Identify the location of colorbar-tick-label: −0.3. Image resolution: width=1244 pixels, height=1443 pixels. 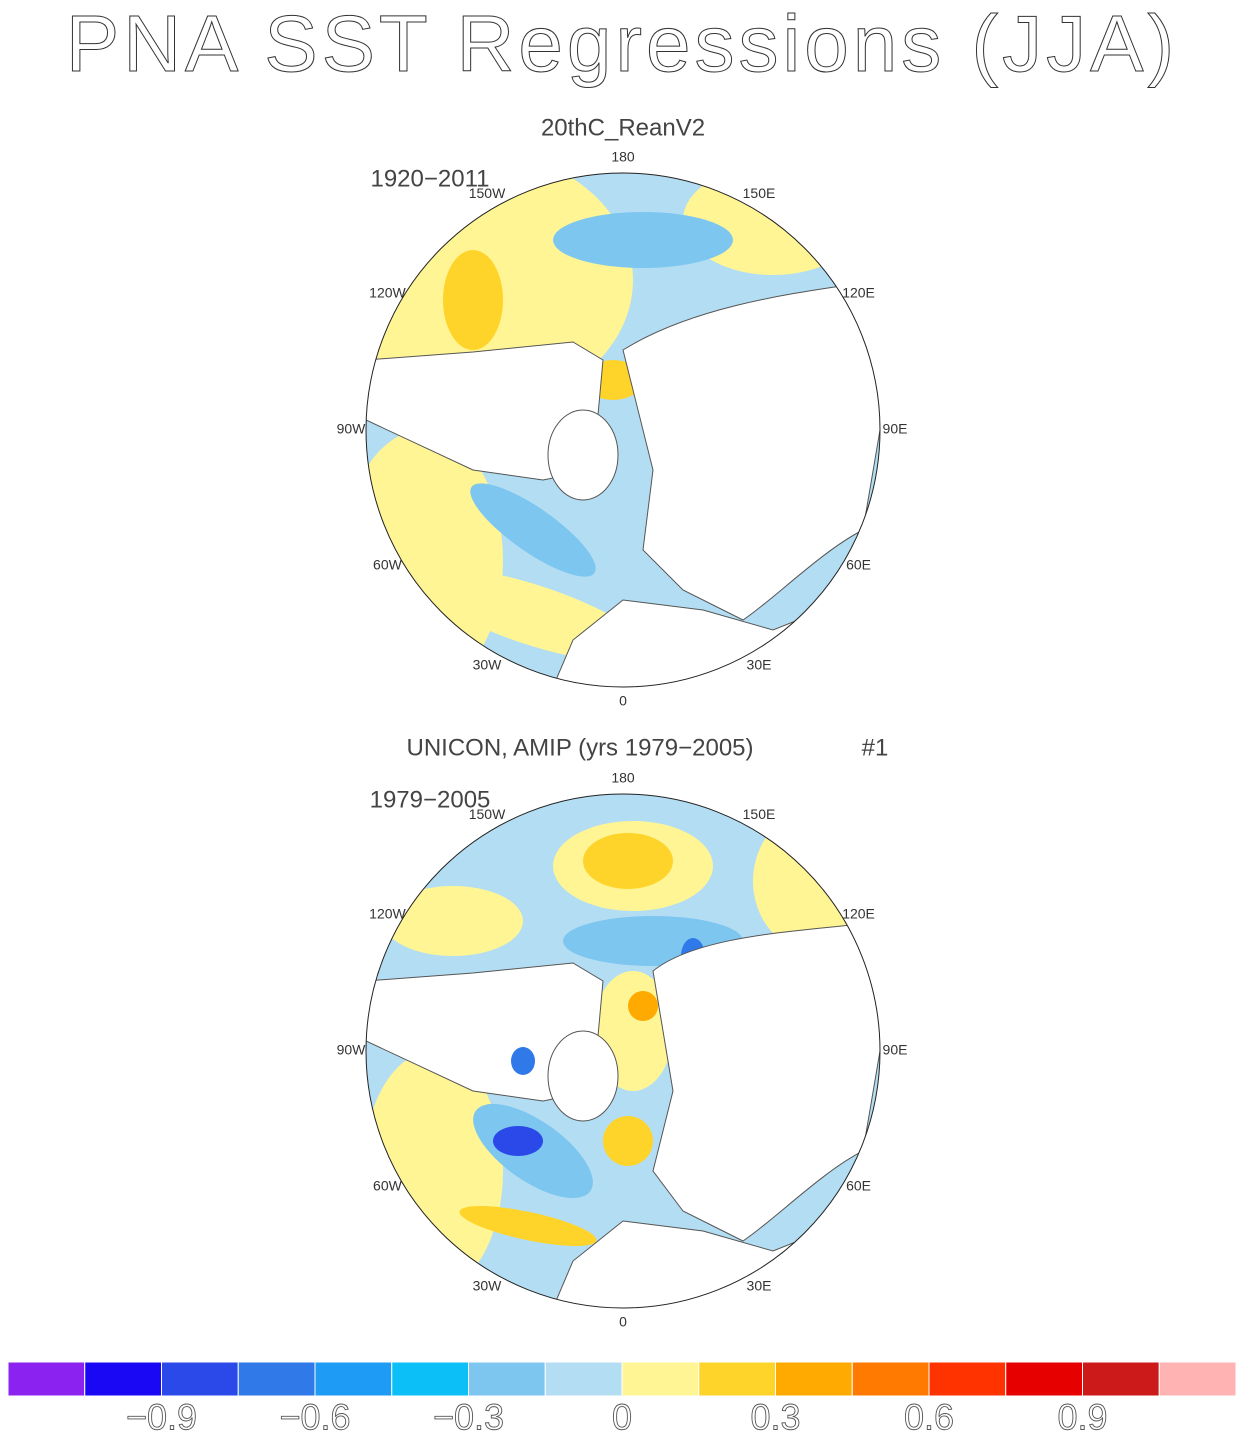
(468, 1417).